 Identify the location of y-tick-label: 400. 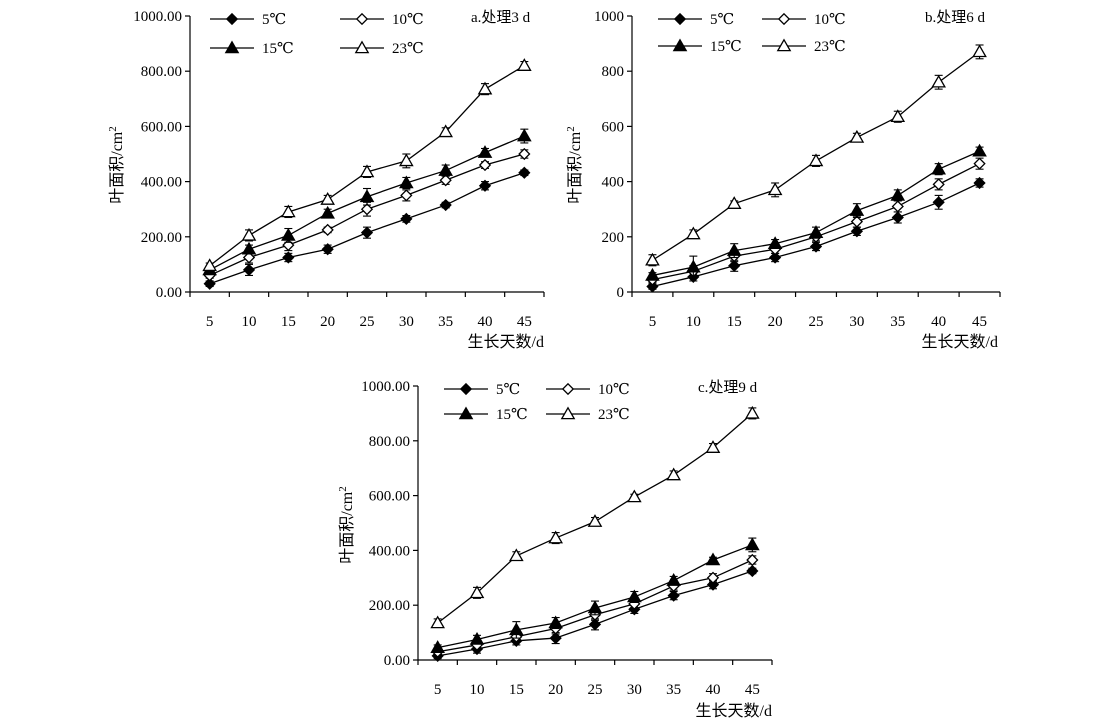
(613, 183).